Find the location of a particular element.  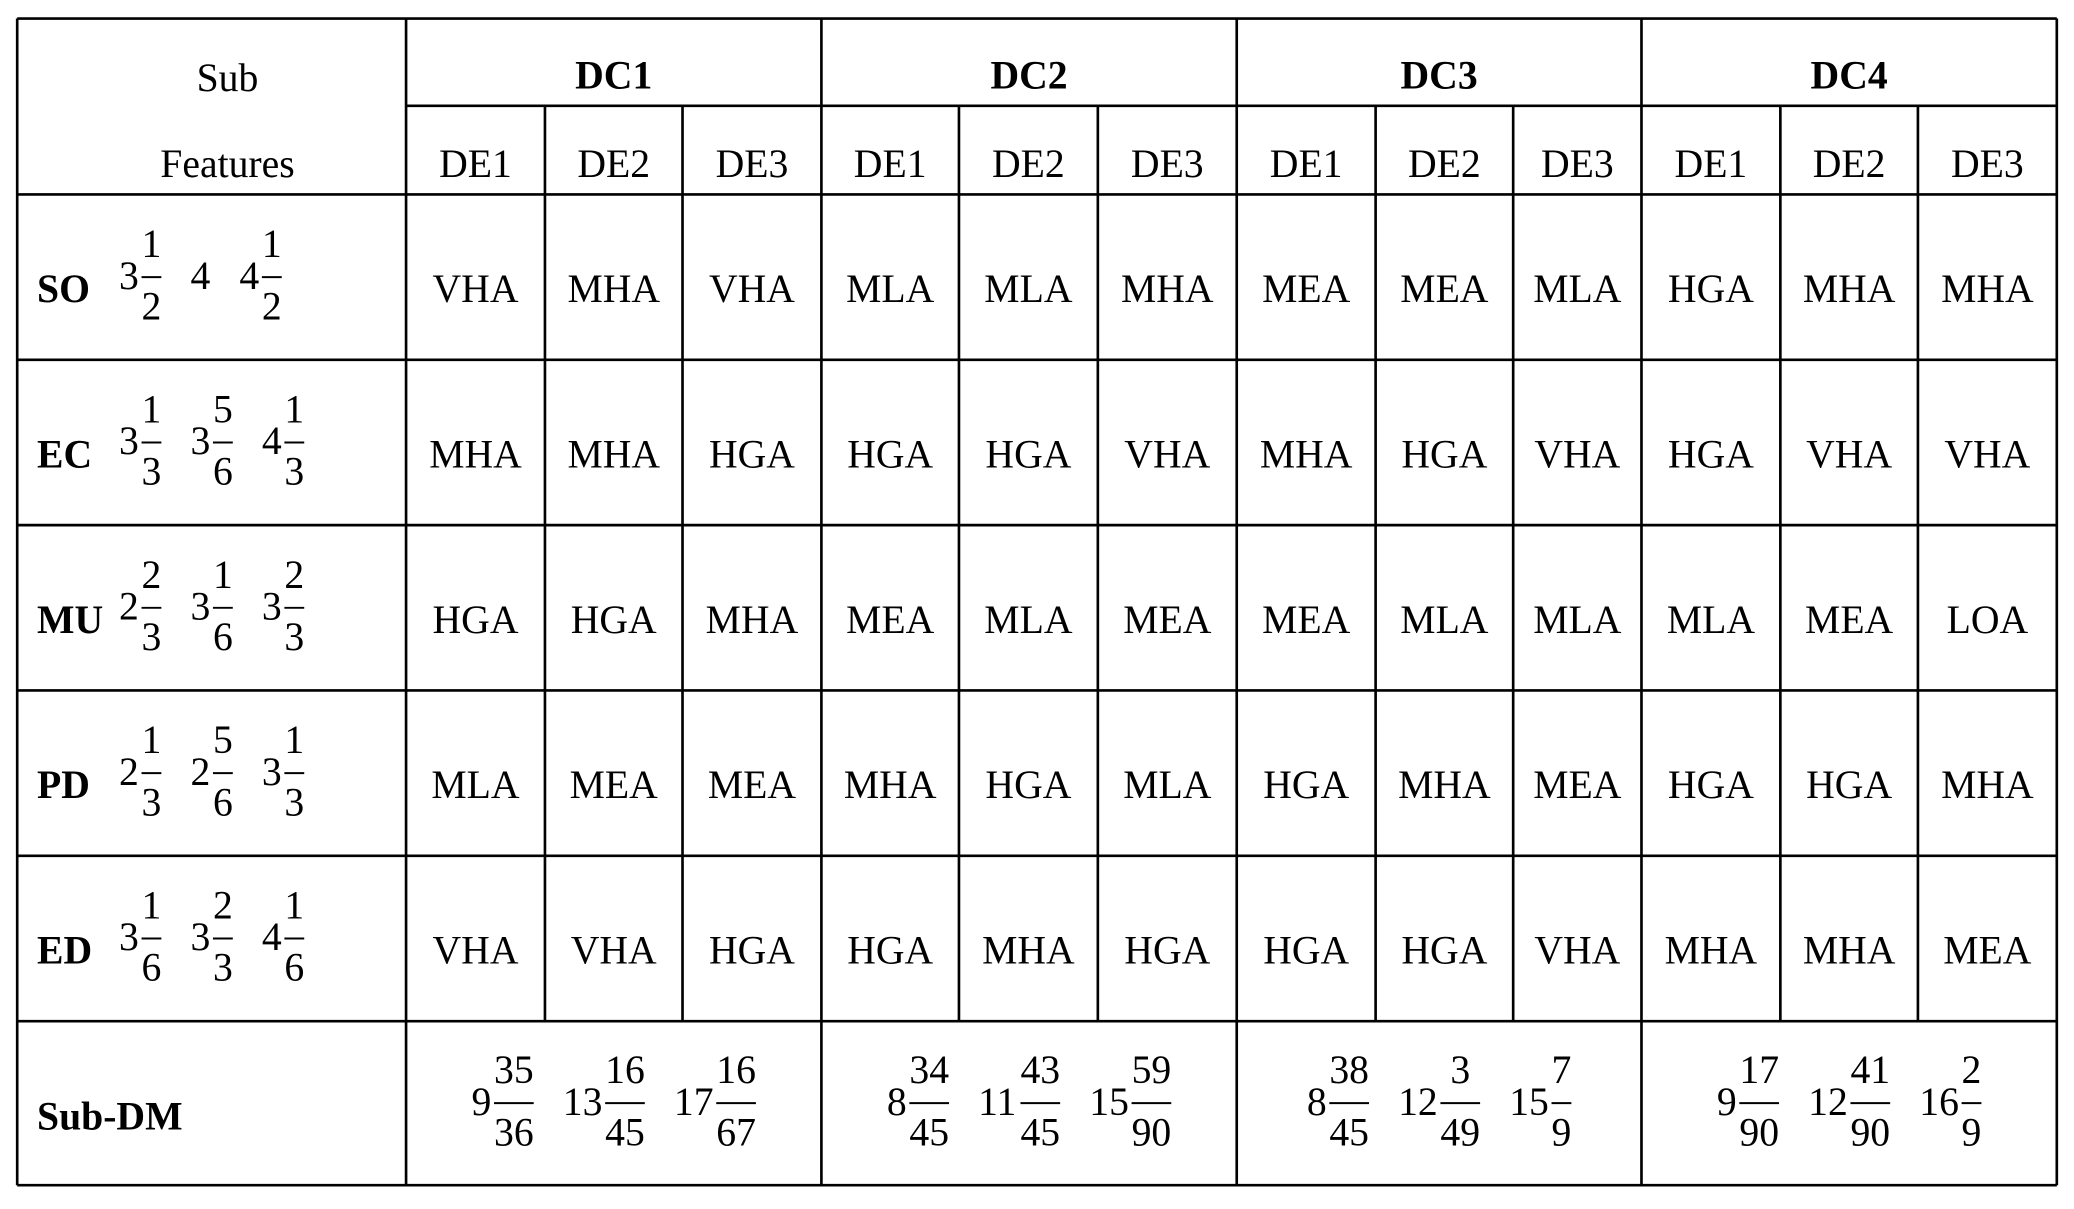

whole-part: 2 is located at coordinates (200, 772).